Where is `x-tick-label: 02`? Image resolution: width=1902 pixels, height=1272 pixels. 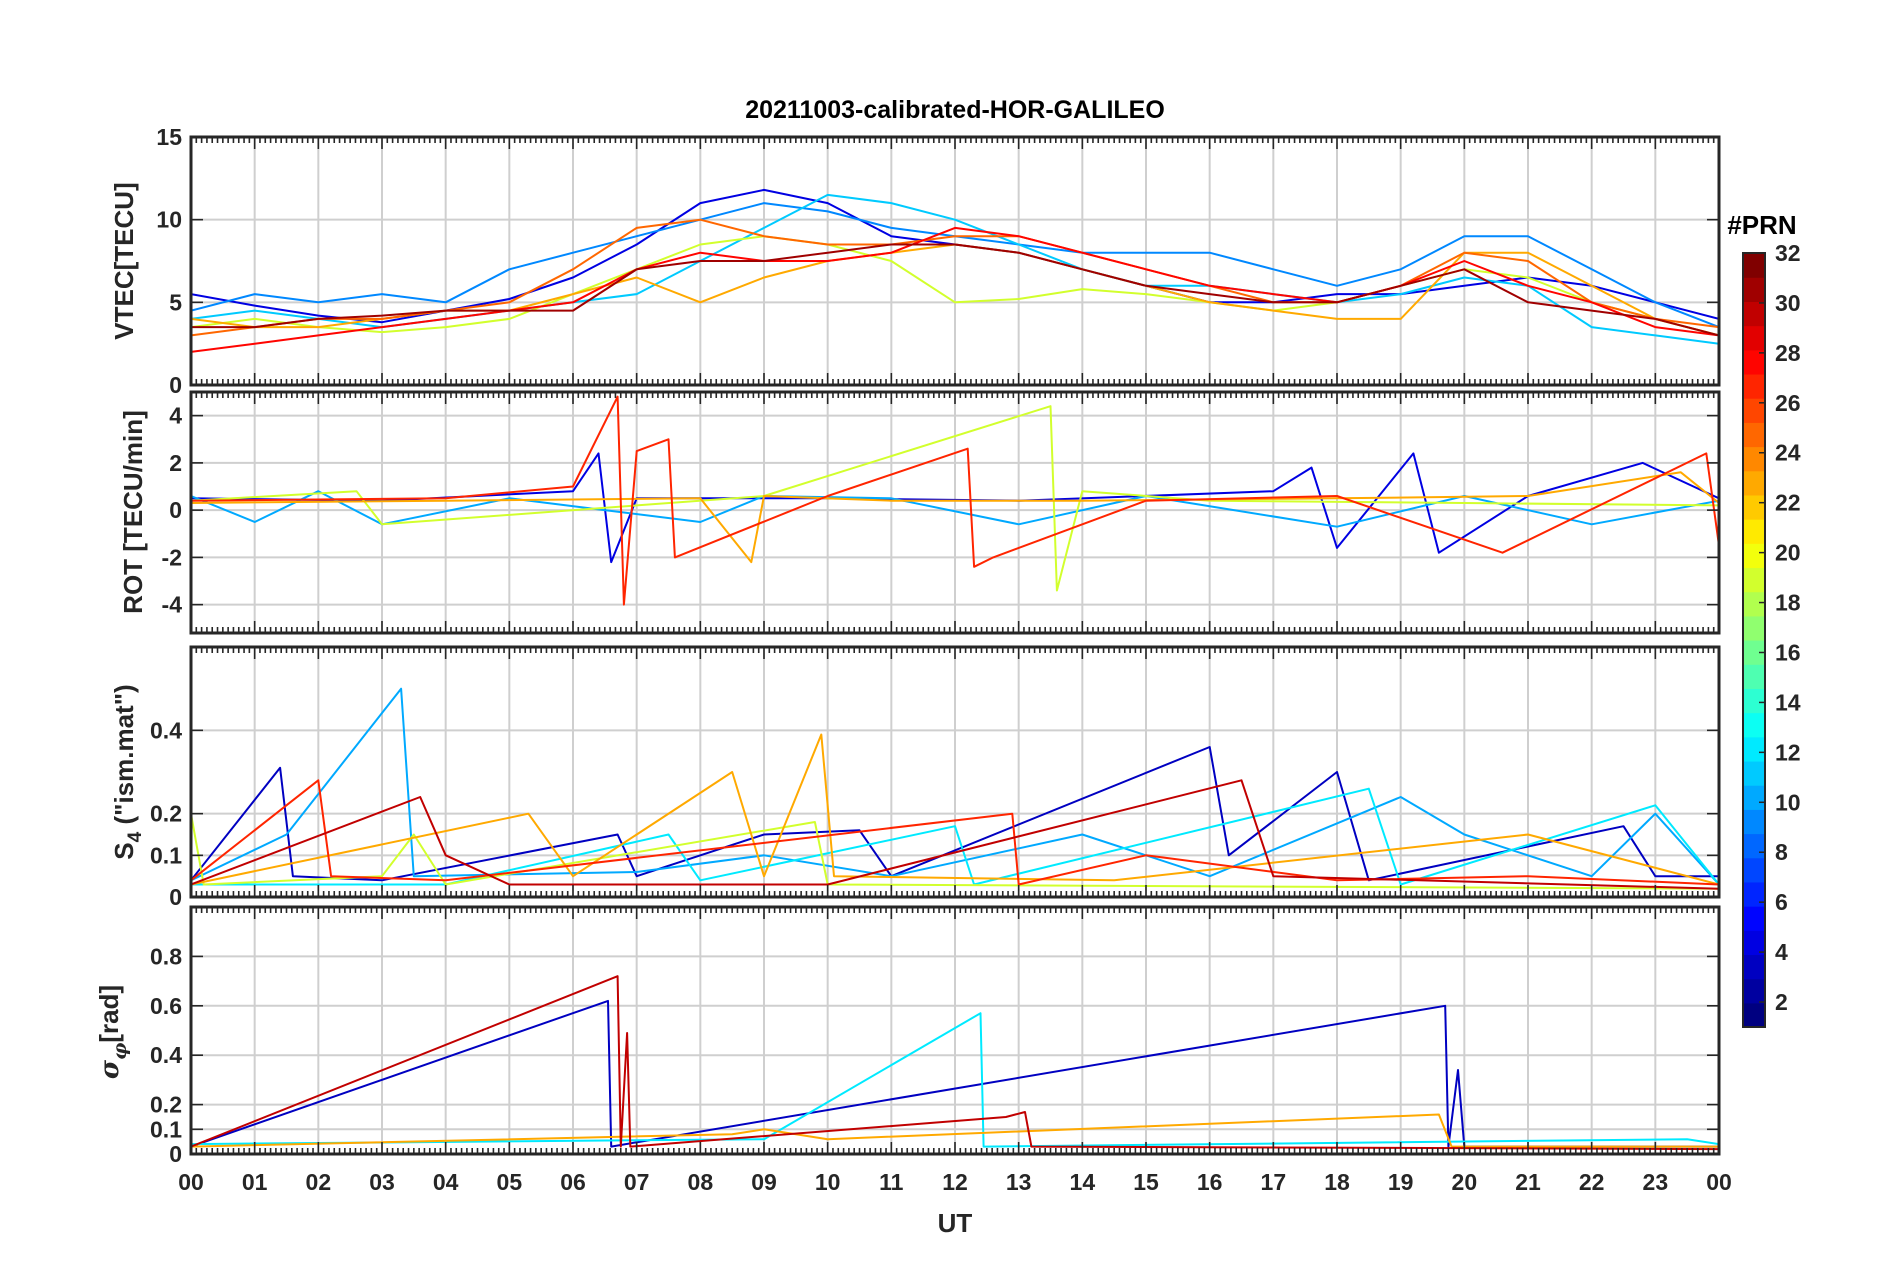
x-tick-label: 02 is located at coordinates (319, 1182).